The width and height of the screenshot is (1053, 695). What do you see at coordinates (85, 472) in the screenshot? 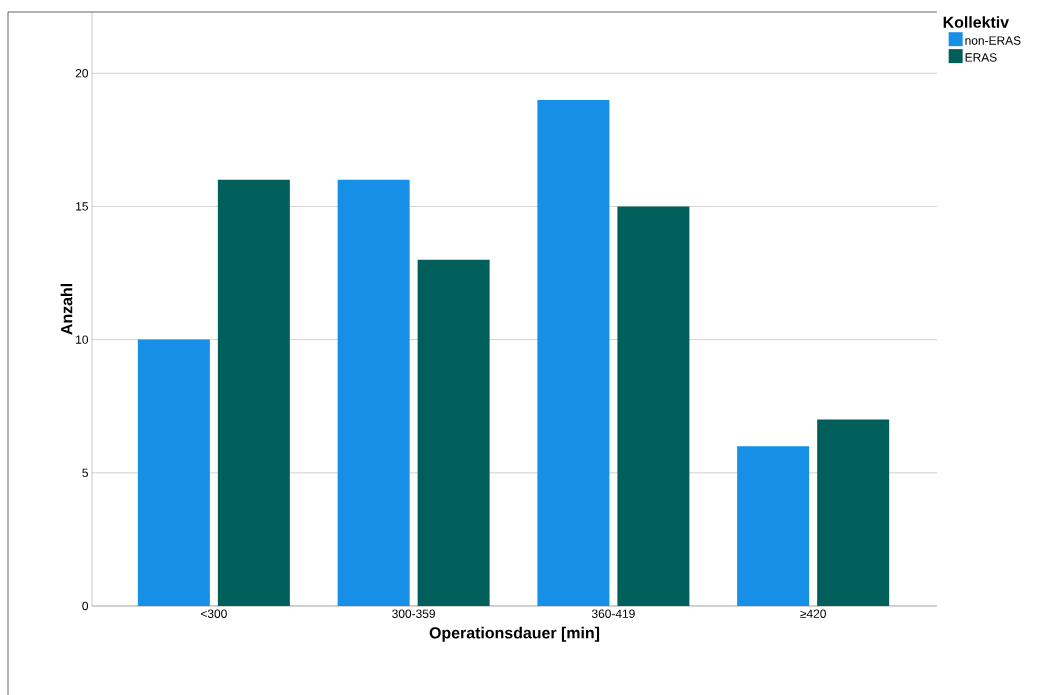
I see `y-tick-label: 5` at bounding box center [85, 472].